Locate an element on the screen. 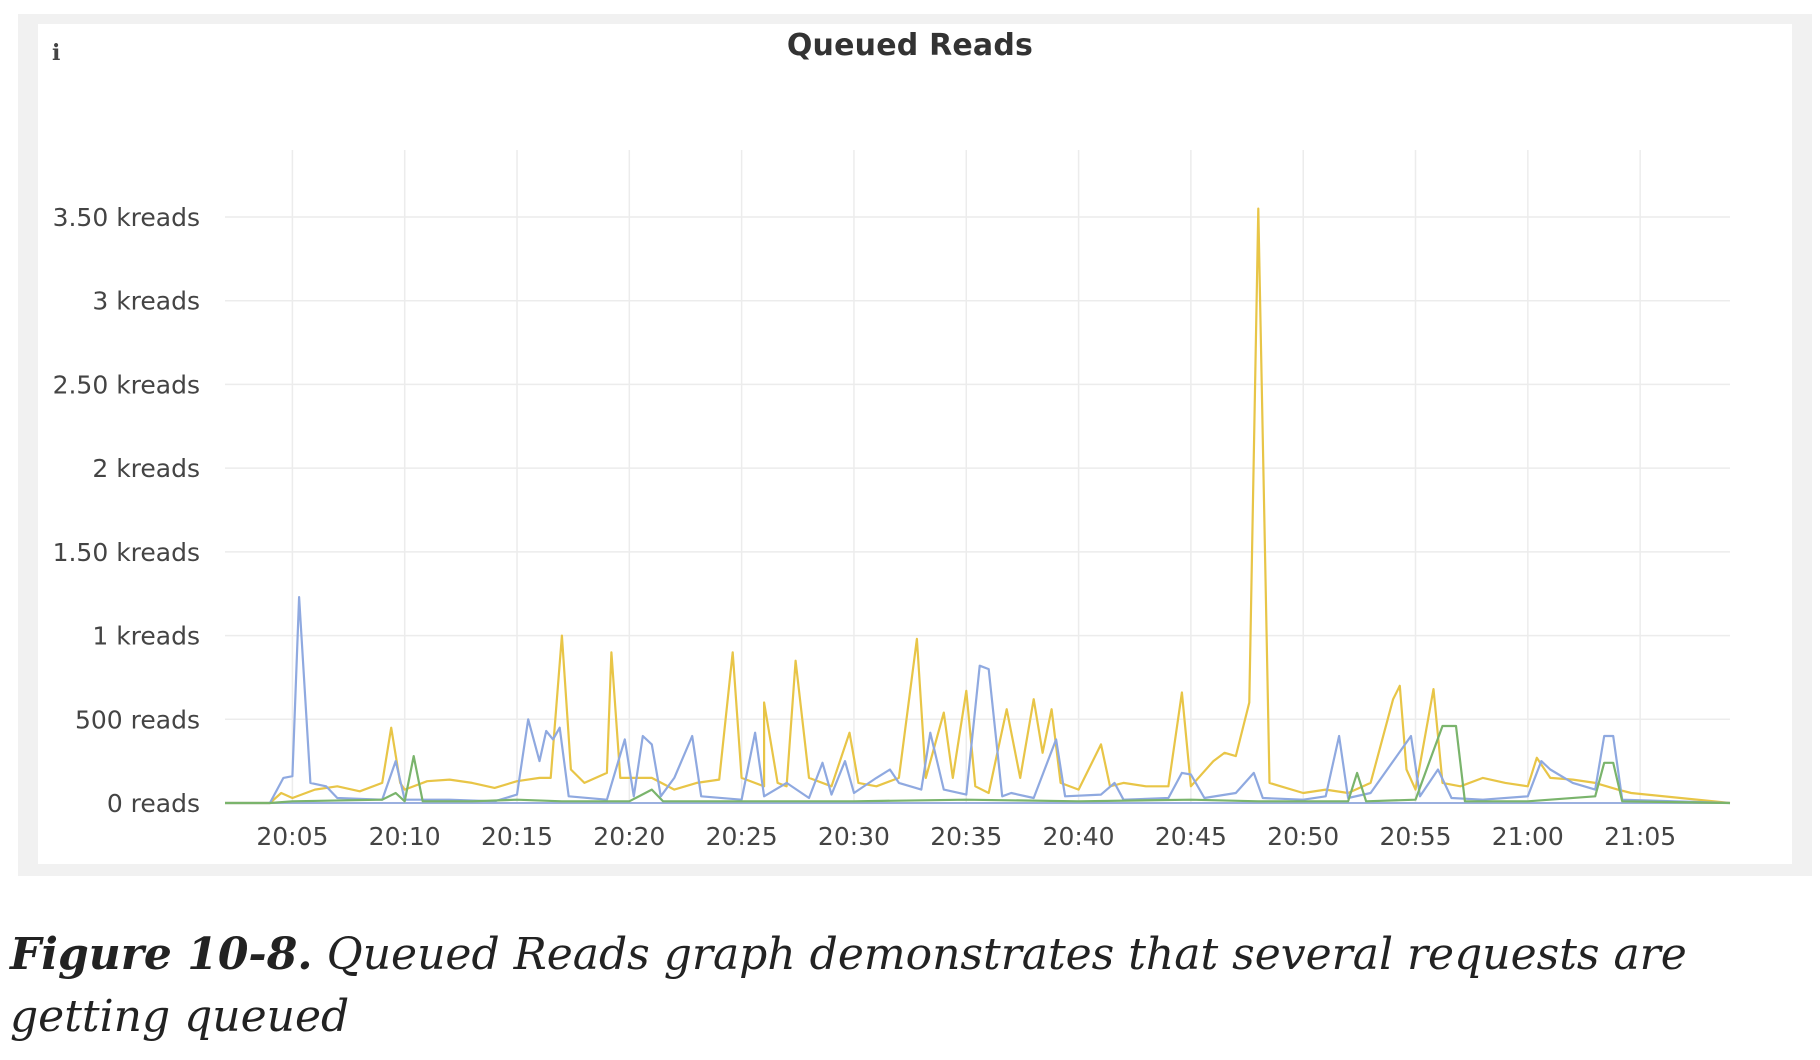  x-tick-label: 20:50 is located at coordinates (1303, 836).